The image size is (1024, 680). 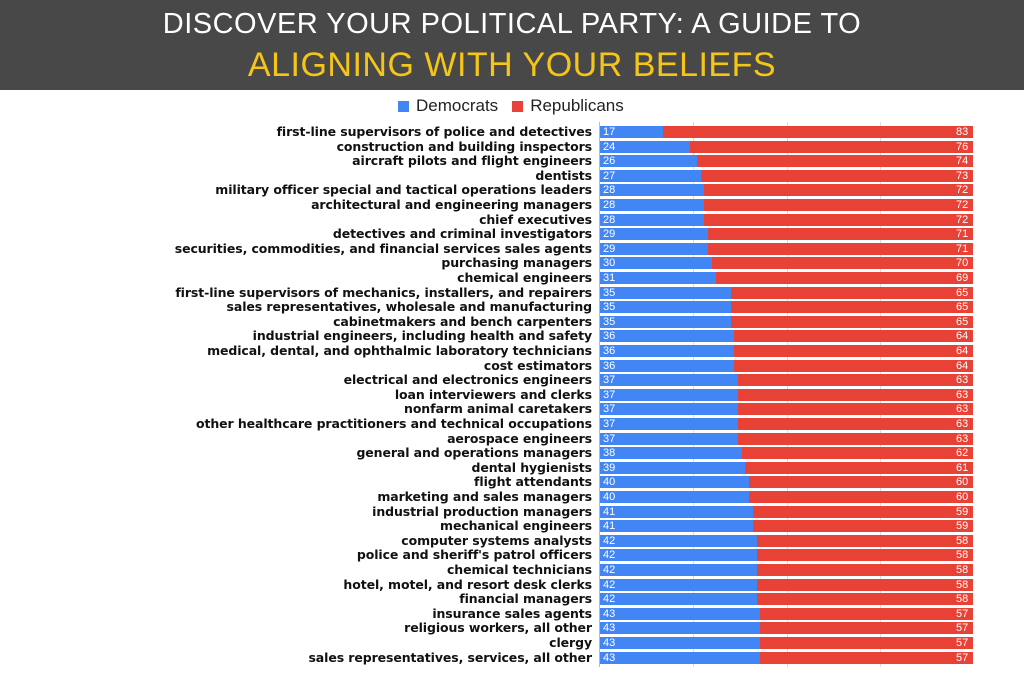 What do you see at coordinates (512, 613) in the screenshot?
I see `category-label: insurance sales agents` at bounding box center [512, 613].